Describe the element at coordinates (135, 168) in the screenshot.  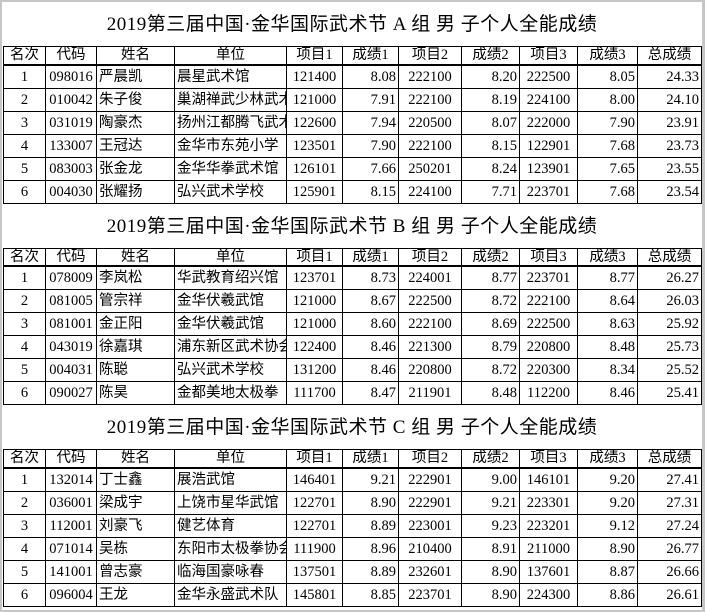
I see `cell-name: 张金龙` at that location.